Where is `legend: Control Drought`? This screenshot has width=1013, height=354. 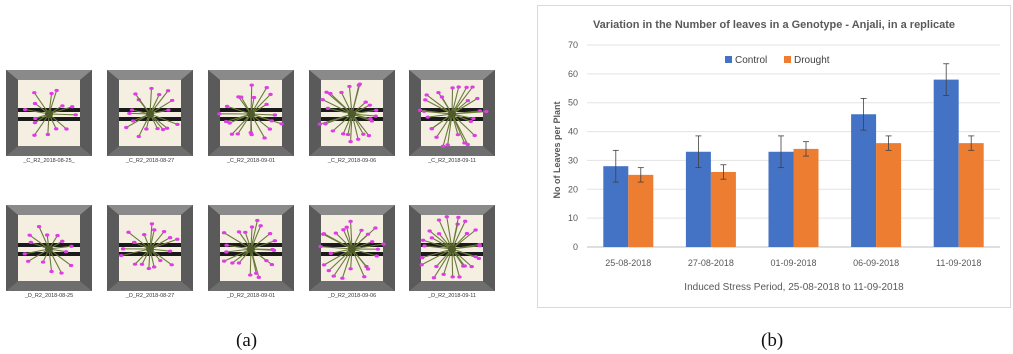 legend: Control Drought is located at coordinates (777, 60).